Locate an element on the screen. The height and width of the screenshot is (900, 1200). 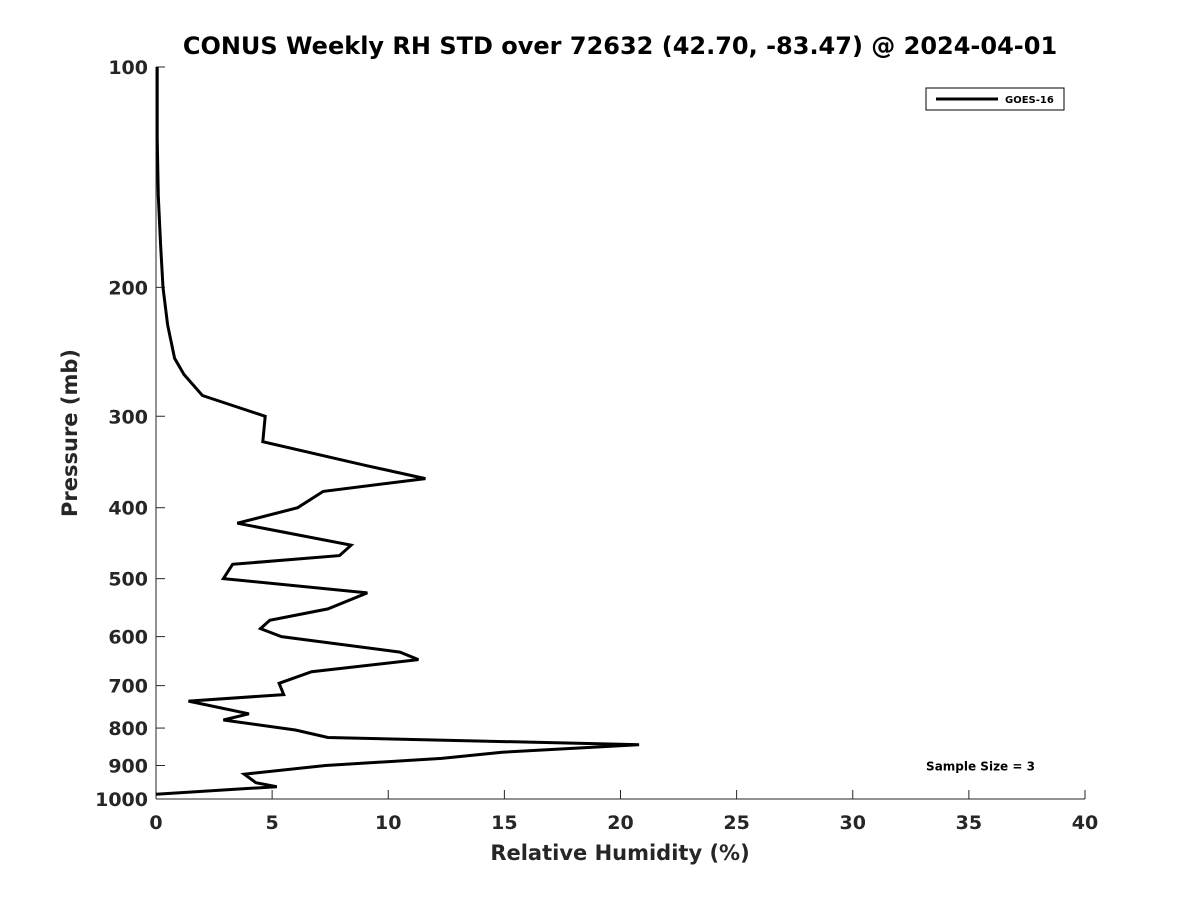
legend: GOES-16 is located at coordinates (995, 99).